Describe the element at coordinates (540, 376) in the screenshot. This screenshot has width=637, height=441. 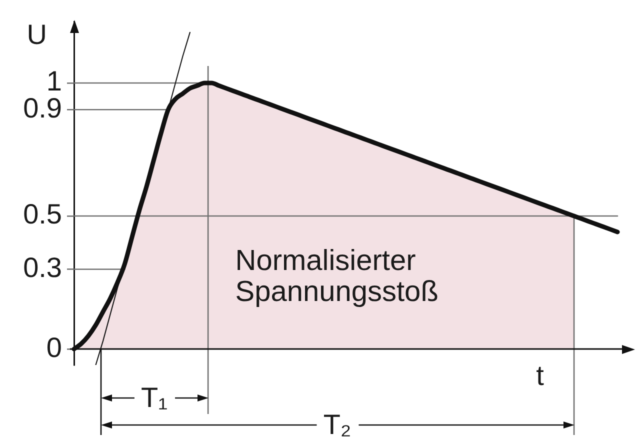
I see `x-axis-title: t` at that location.